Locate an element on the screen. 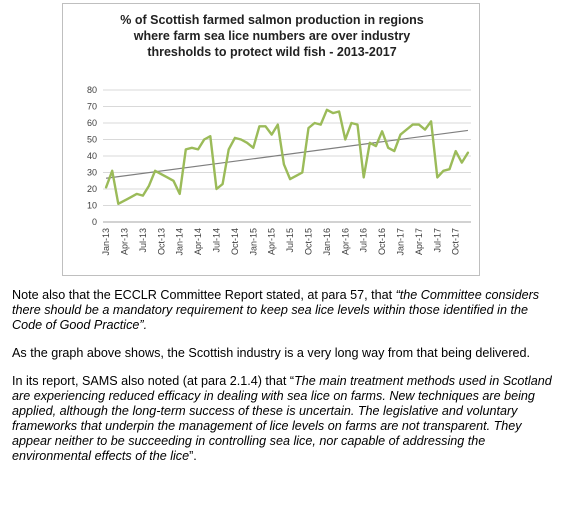 This screenshot has width=564, height=511. y-tick-label: 30 is located at coordinates (92, 173).